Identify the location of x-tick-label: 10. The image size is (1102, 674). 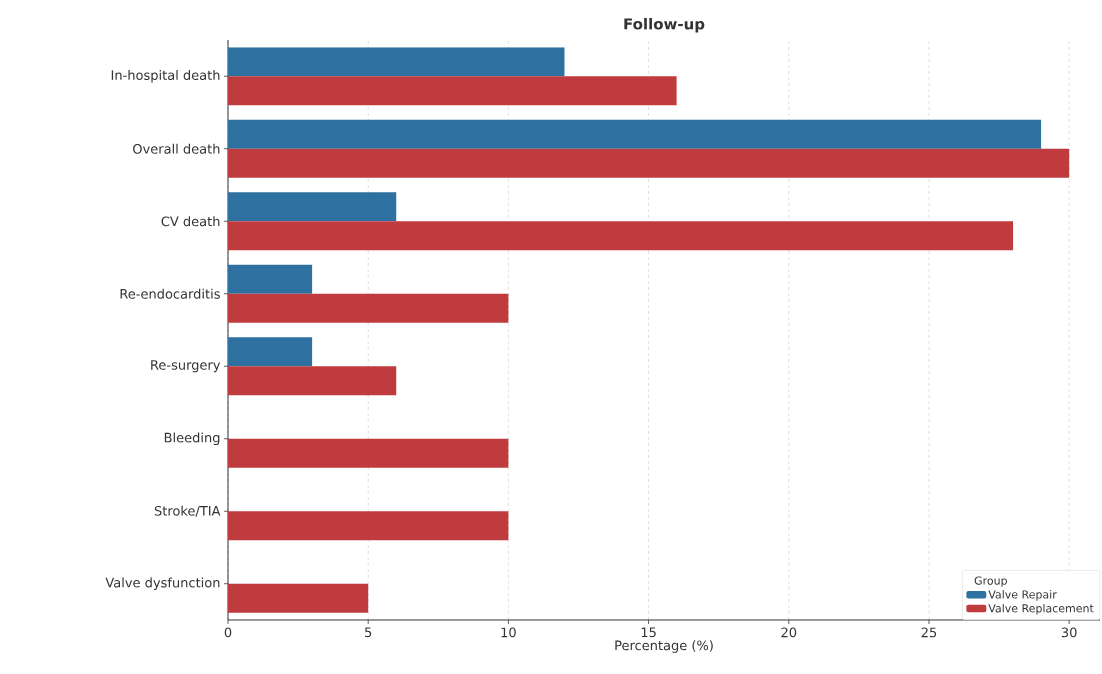
(508, 632).